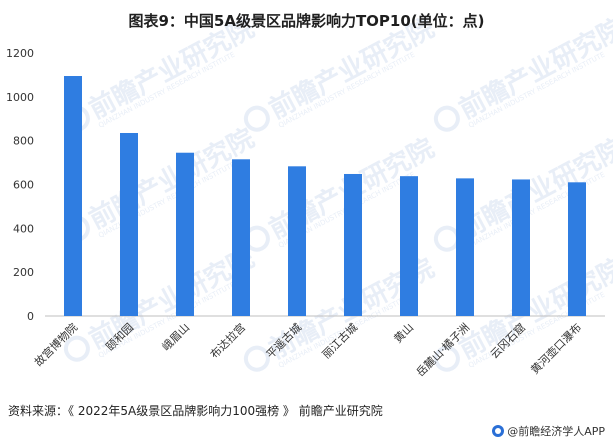  What do you see at coordinates (23, 185) in the screenshot?
I see `y-tick-label: 600` at bounding box center [23, 185].